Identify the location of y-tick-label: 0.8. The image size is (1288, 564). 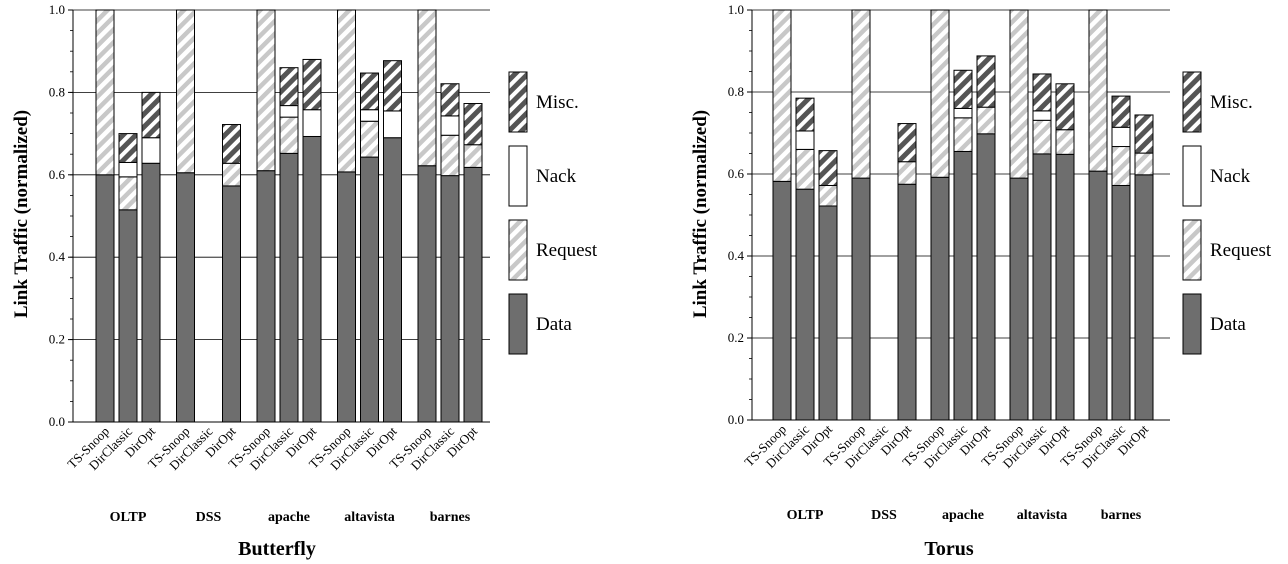
(57, 91).